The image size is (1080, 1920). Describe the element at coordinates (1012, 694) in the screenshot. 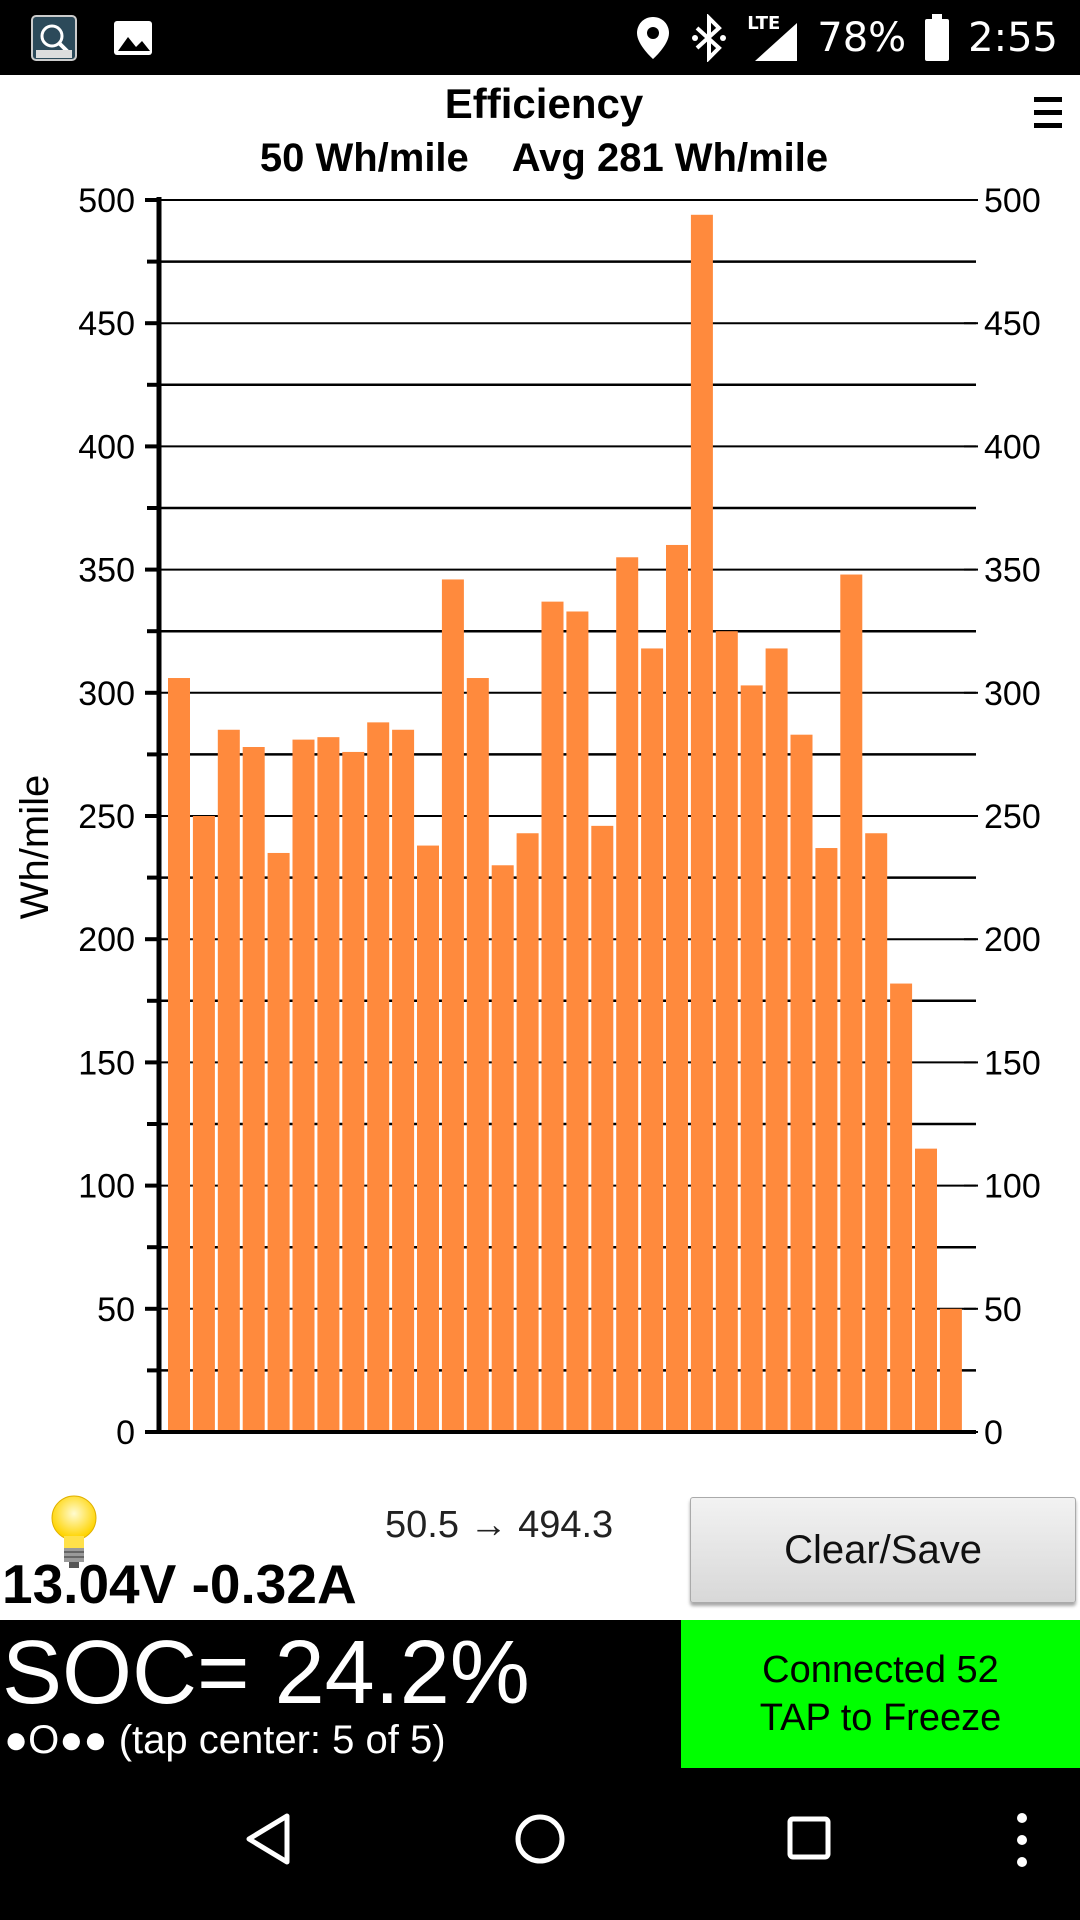

I see `y-tick-label-right: 300` at that location.